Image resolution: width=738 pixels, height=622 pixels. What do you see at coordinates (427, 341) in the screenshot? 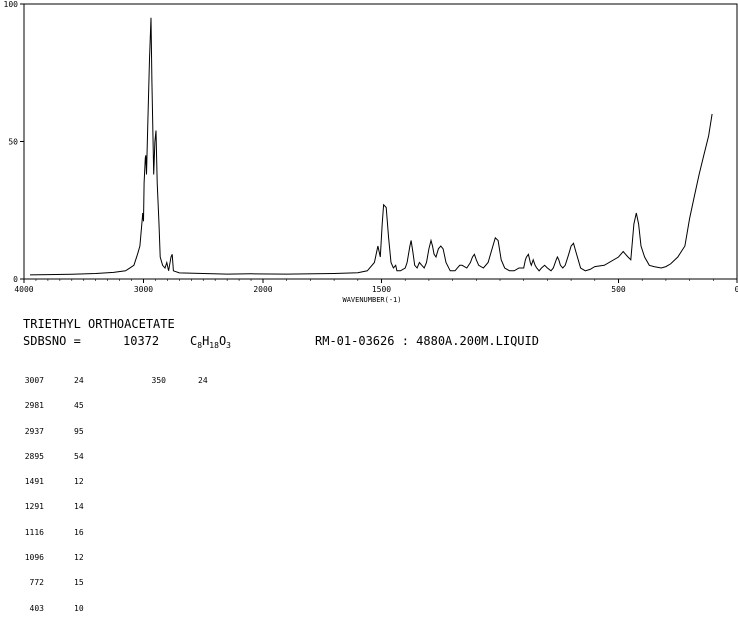
I see `measurement-info: RM-01-03626 : 4880A.200M.LIQUID` at bounding box center [427, 341].